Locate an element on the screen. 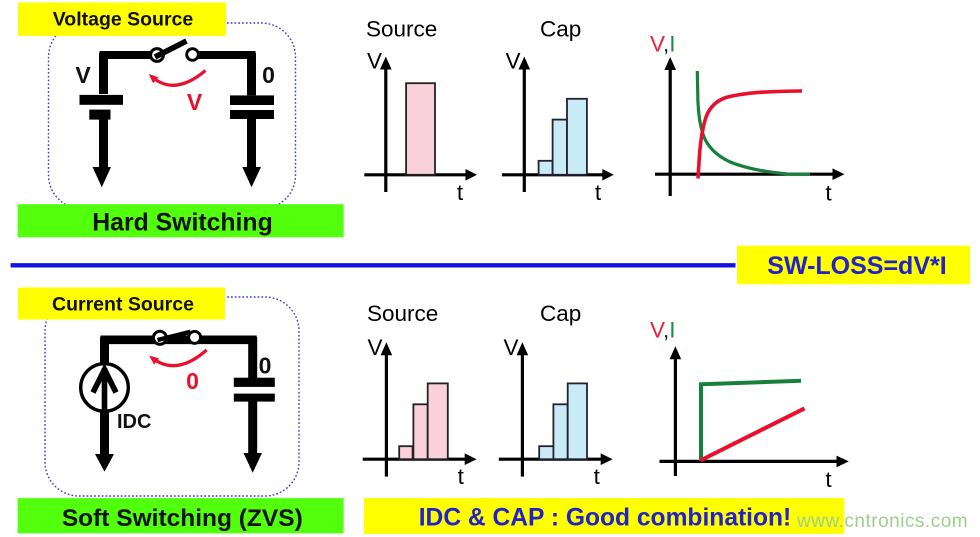  svg-text: SW-LOSS=dV*I is located at coordinates (856, 266).